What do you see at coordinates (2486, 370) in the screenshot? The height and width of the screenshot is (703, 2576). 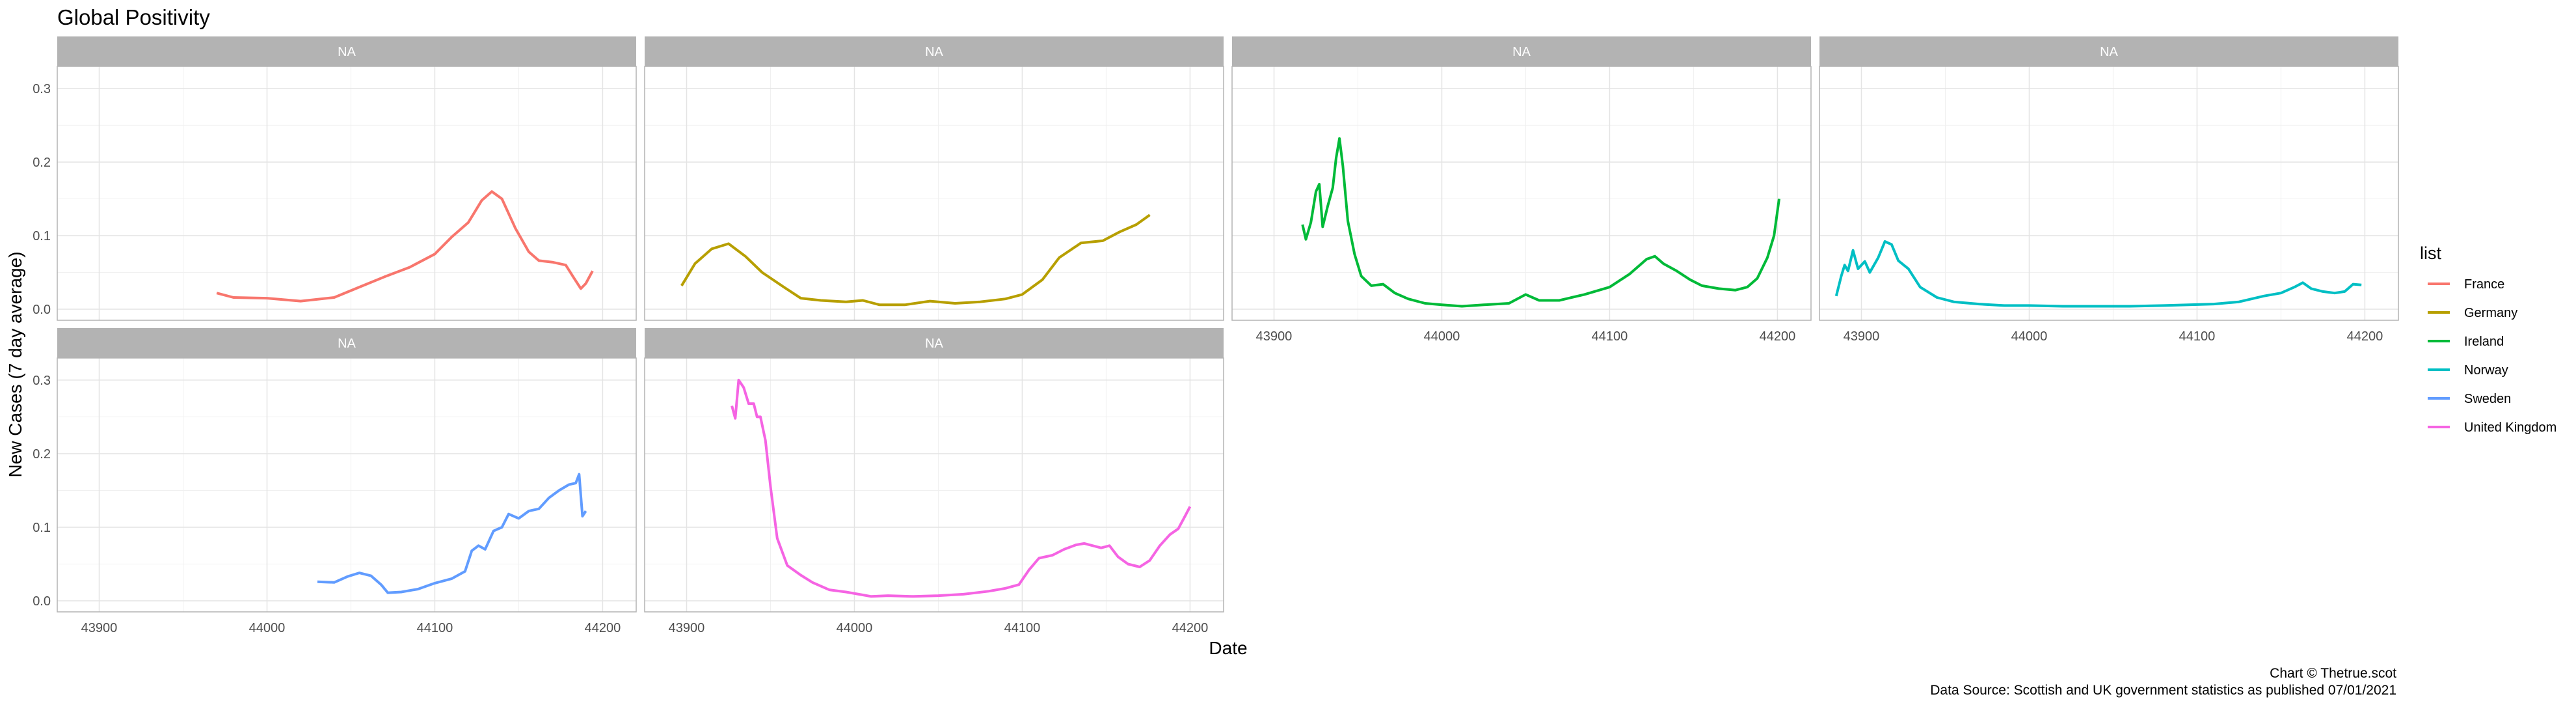 I see `legend-label: Norway` at bounding box center [2486, 370].